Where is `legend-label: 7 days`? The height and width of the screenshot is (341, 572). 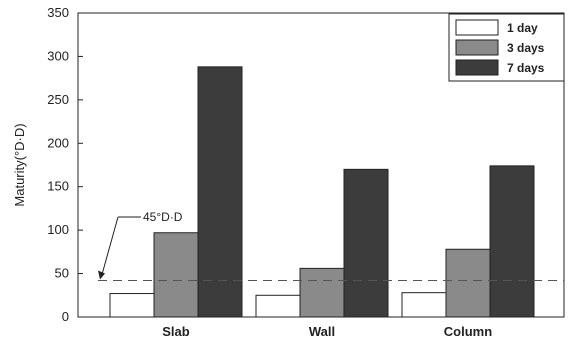
legend-label: 7 days is located at coordinates (526, 68).